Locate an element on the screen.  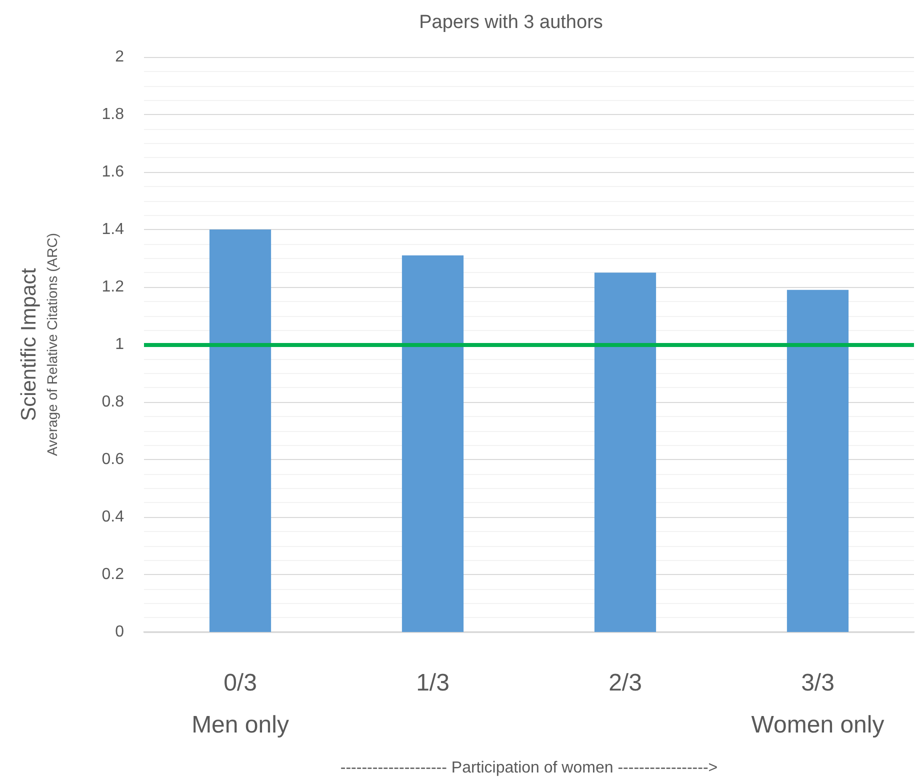
y-tick-label: 2 is located at coordinates (119, 57).